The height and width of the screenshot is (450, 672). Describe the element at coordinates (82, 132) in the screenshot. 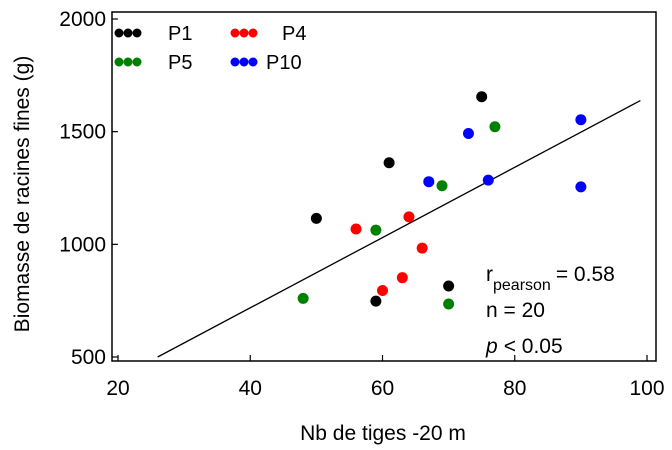

I see `y-tick-label: 1500` at that location.